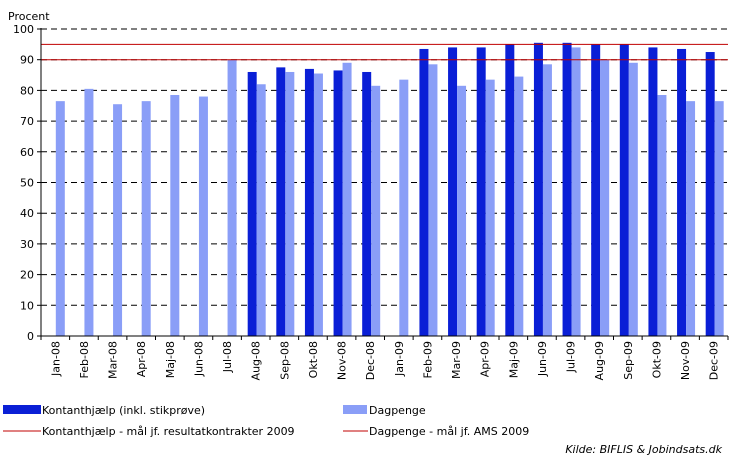 The height and width of the screenshot is (457, 730). Describe the element at coordinates (84, 359) in the screenshot. I see `x-tick-label: Feb-08` at that location.